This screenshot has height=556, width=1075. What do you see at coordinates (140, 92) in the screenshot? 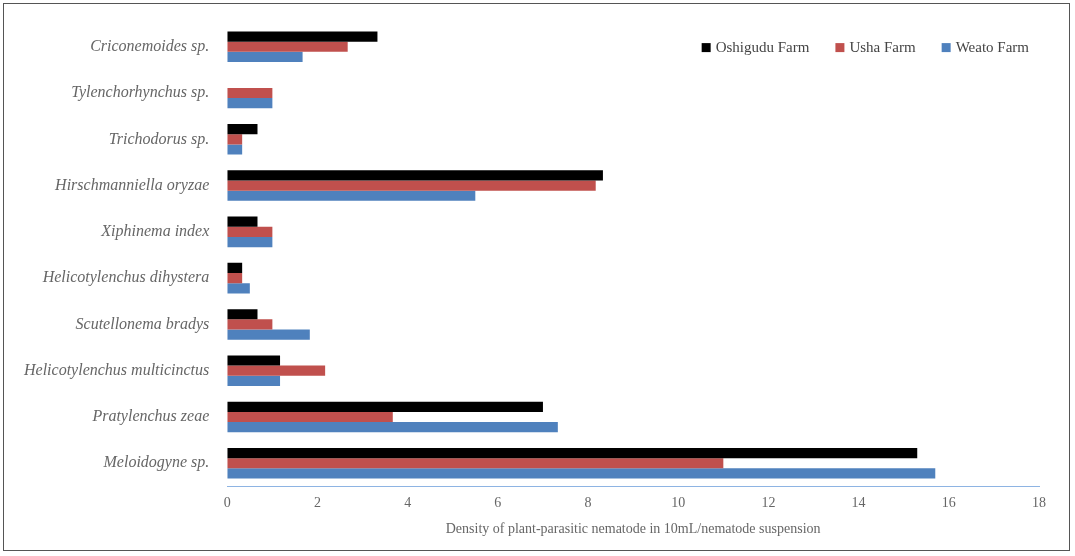
I see `y-tick-label: Tylenchorhynchus sp.` at bounding box center [140, 92].